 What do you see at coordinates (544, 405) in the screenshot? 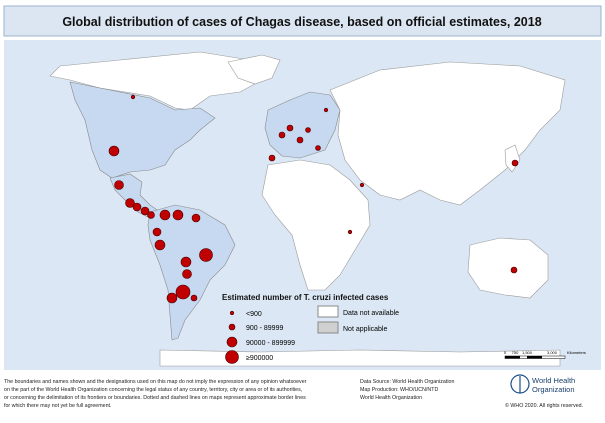
I see `copyright: © WHO 2020. All rights reserved.` at bounding box center [544, 405].